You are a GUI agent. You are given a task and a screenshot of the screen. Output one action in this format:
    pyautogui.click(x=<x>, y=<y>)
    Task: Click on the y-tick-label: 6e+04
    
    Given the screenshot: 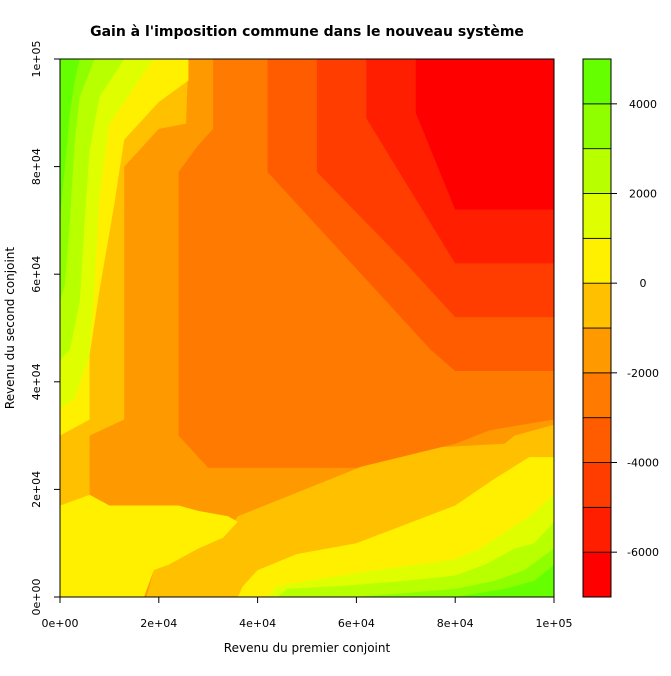 What is the action you would take?
    pyautogui.click(x=36, y=274)
    